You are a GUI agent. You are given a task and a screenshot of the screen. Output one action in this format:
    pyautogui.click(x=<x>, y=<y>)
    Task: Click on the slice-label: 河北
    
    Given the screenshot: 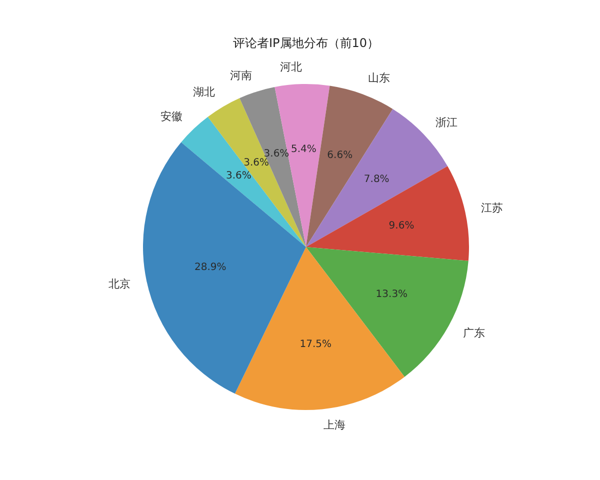 What is the action you would take?
    pyautogui.click(x=291, y=67)
    